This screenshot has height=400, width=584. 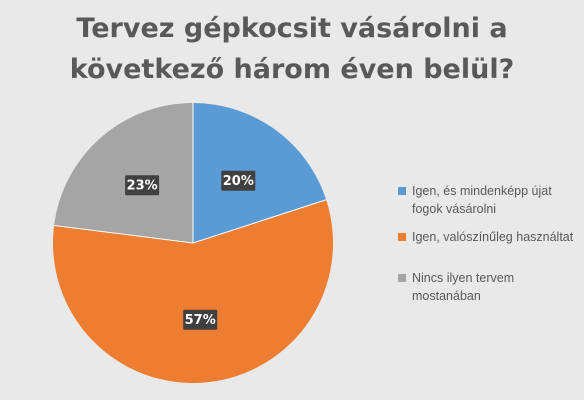 I want to click on data-label-used-text: 57%, so click(x=200, y=320).